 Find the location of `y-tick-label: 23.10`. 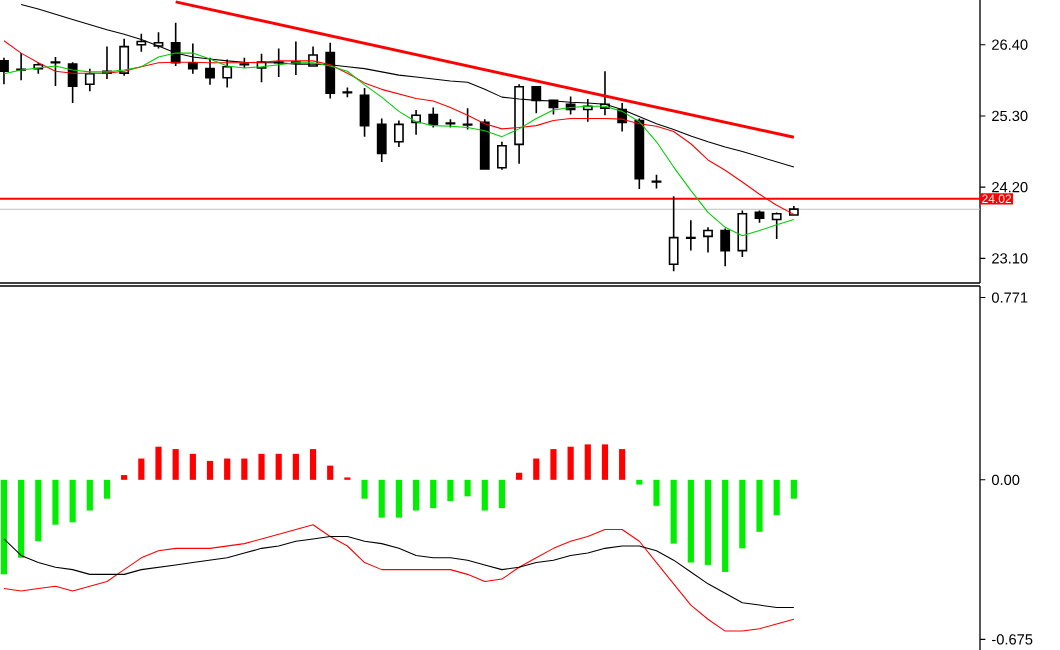

y-tick-label: 23.10 is located at coordinates (1010, 258).